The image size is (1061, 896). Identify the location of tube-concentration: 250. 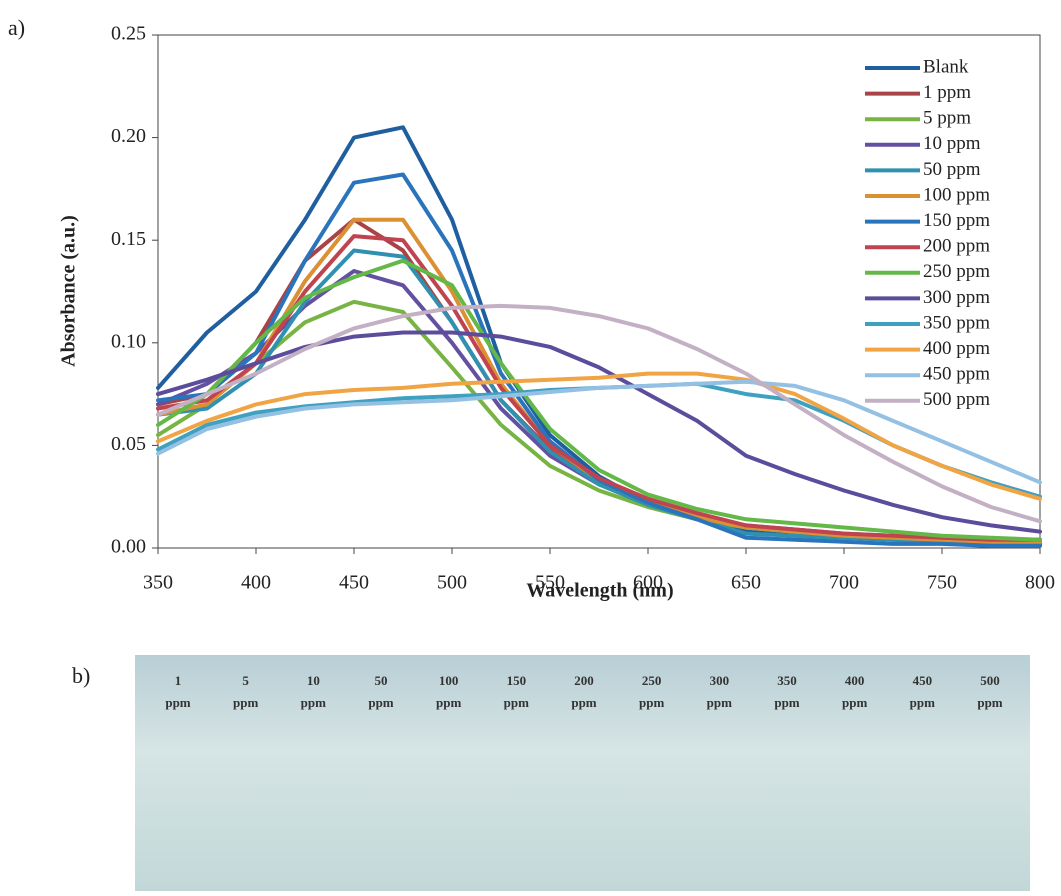
(652, 680).